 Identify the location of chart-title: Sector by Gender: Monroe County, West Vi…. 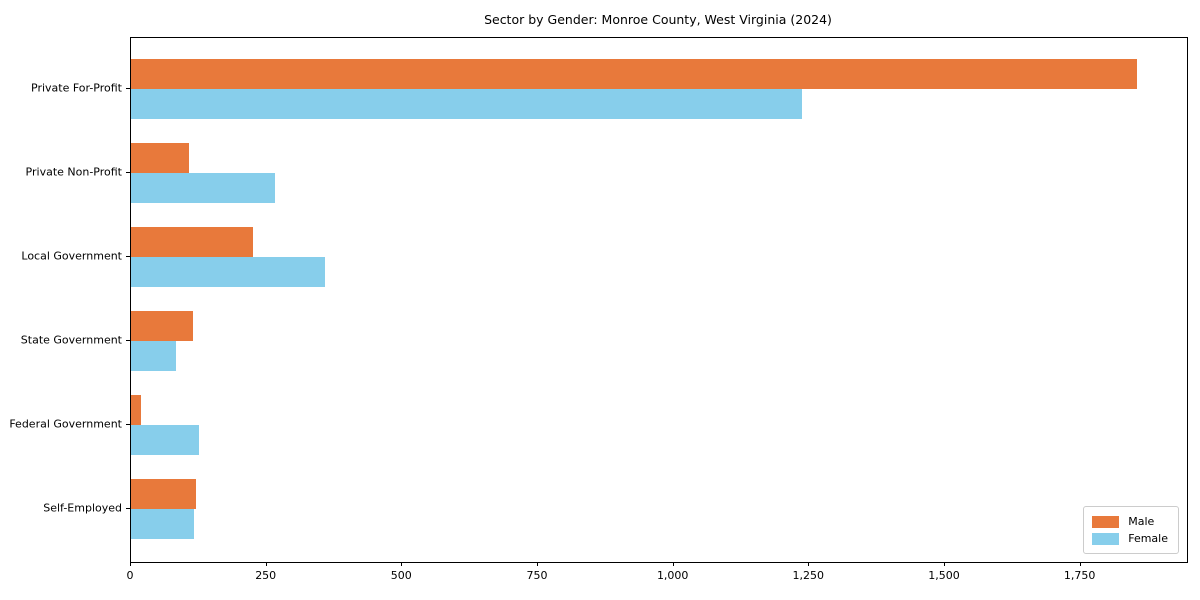
(658, 19).